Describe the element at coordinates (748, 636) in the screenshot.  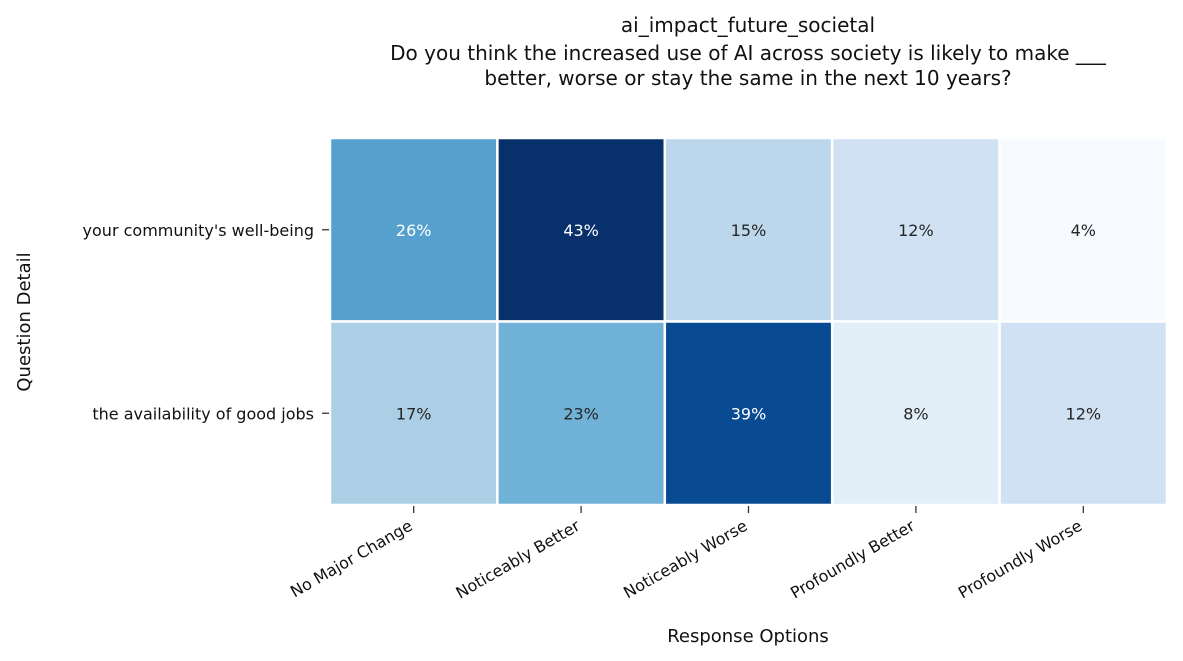
I see `x-axis-label: Response Options` at that location.